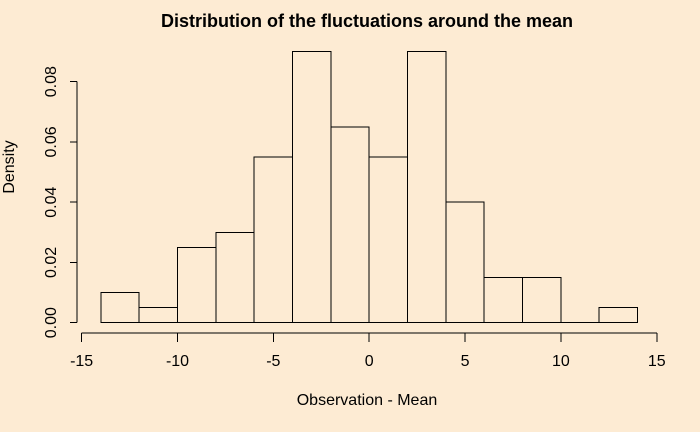  Describe the element at coordinates (51, 262) in the screenshot. I see `y-tick-label: 0.02` at that location.